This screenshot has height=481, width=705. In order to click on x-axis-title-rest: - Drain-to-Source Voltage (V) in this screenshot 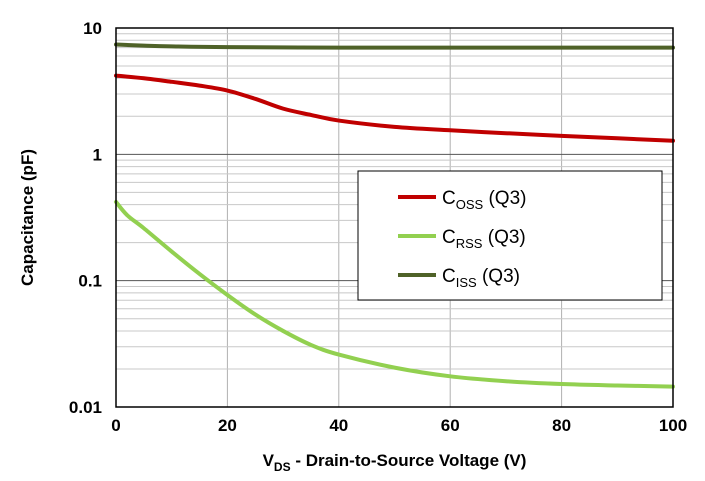, I will do `click(409, 460)`.